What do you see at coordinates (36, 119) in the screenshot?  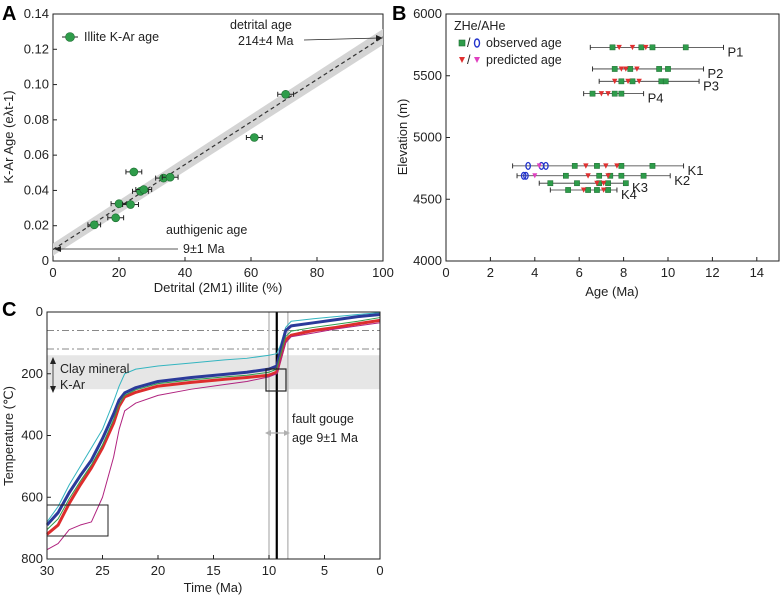 I see `panel-a-ytick-label: 0.08` at bounding box center [36, 119].